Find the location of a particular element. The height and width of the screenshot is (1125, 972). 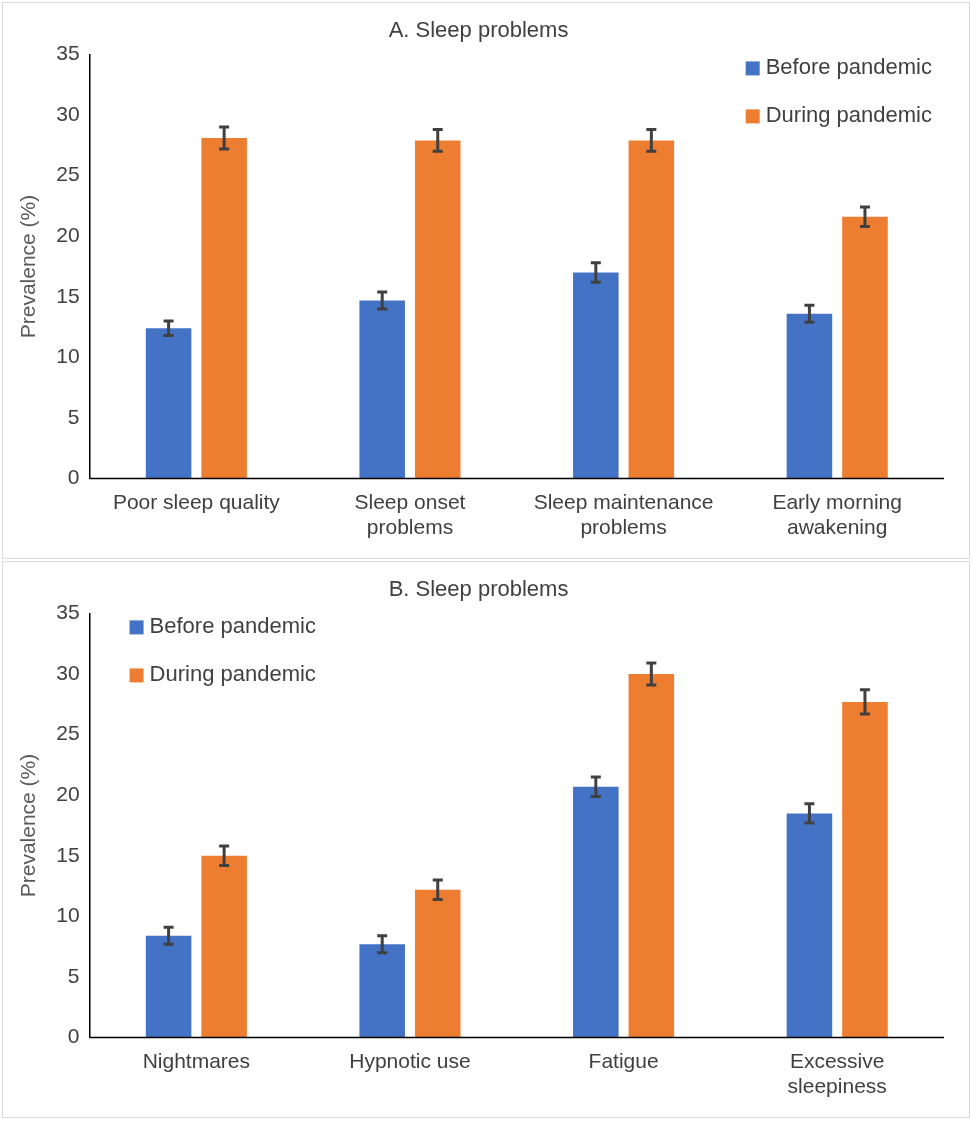

x-tick-label: Hypnotic use is located at coordinates (410, 1060).